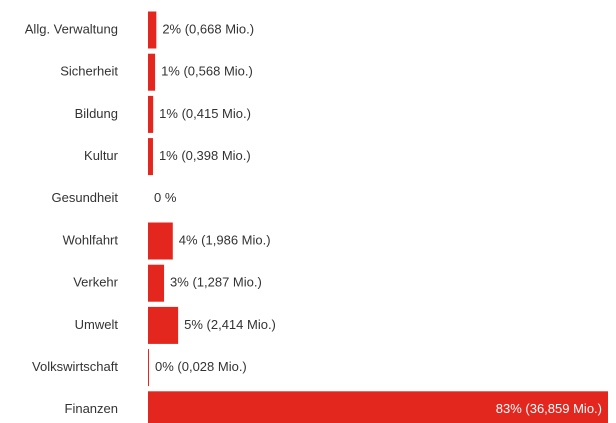 This screenshot has height=423, width=616. Describe the element at coordinates (96, 113) in the screenshot. I see `category-label: Bildung` at that location.